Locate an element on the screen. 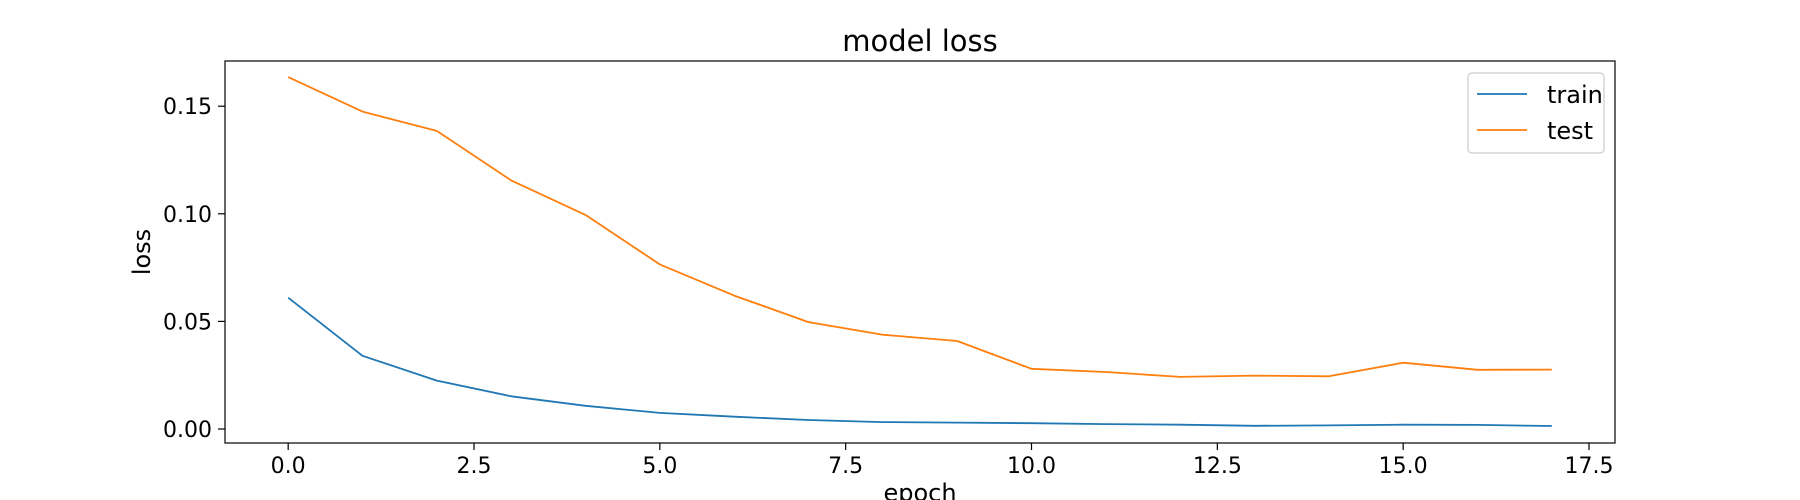 The height and width of the screenshot is (500, 1800). x-tick-label: 12.5 is located at coordinates (1217, 466).